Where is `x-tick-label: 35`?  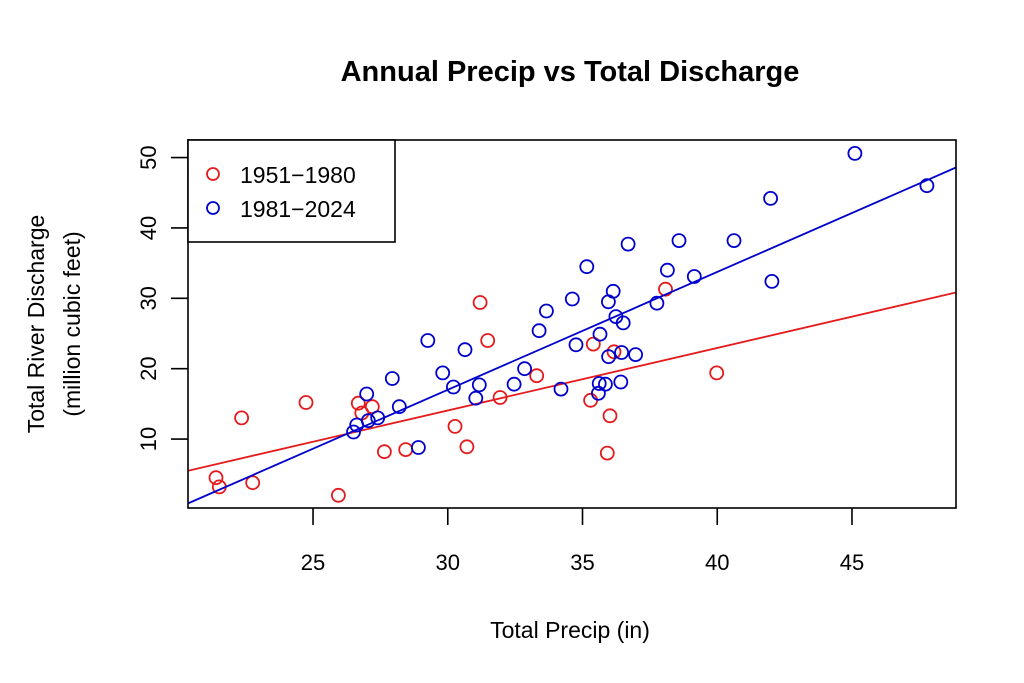
x-tick-label: 35 is located at coordinates (582, 562).